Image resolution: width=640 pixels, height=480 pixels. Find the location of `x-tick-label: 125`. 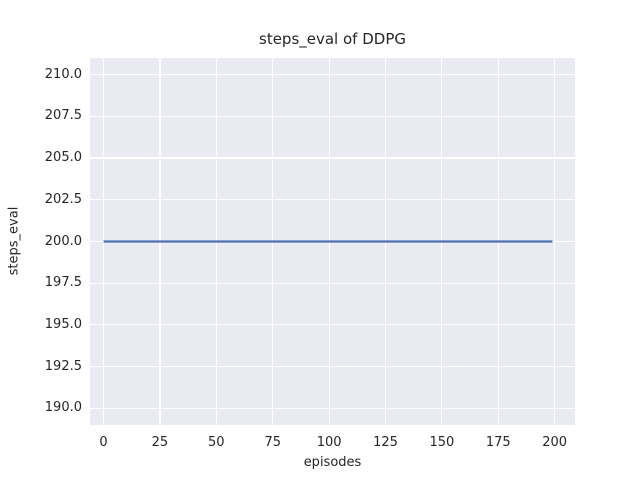

x-tick-label: 125 is located at coordinates (385, 442).